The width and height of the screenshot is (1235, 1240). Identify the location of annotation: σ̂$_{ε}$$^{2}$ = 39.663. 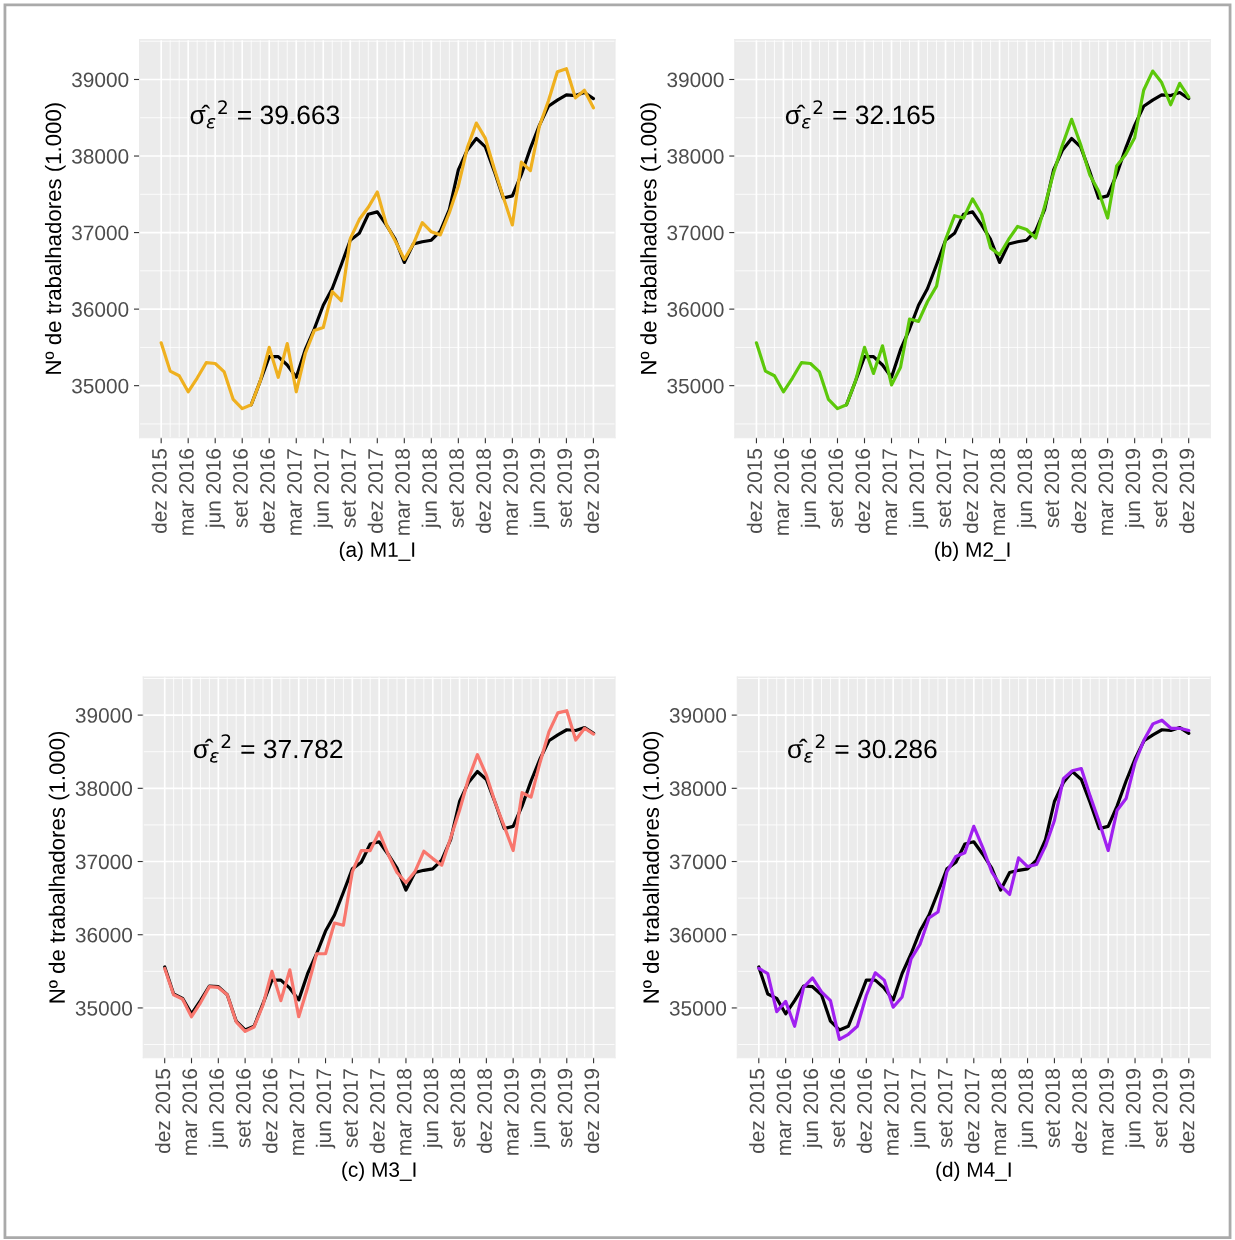
(265, 114).